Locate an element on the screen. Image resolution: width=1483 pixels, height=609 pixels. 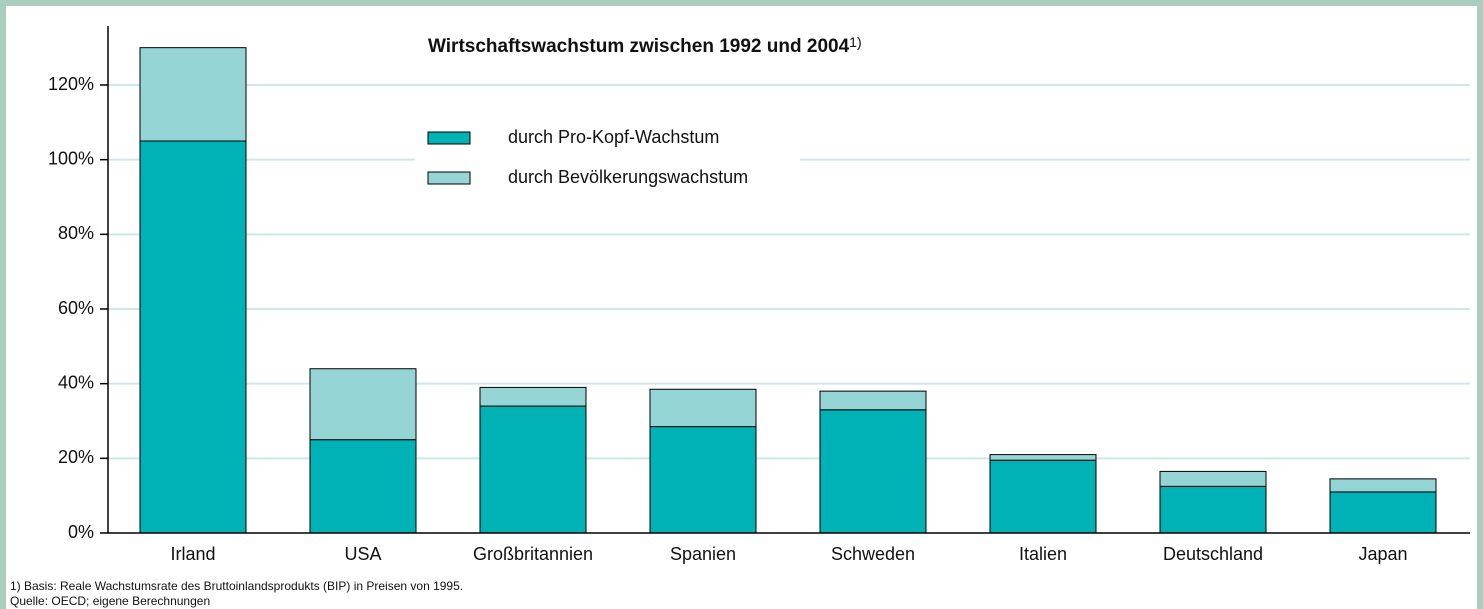
y-tick-label: 80% is located at coordinates (76, 233).